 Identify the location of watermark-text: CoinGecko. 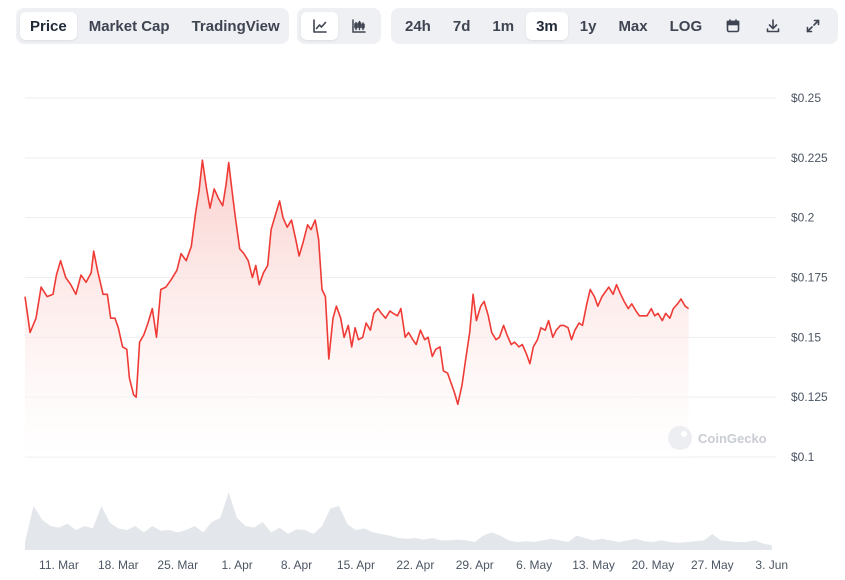
(732, 438).